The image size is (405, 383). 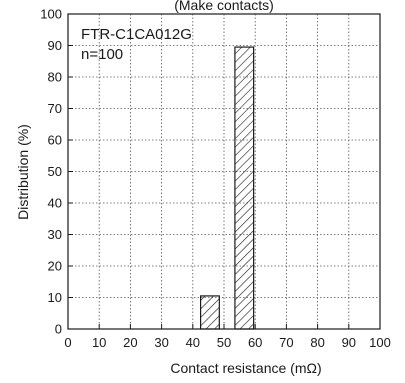 I want to click on y-tick-label: 40, so click(x=55, y=203).